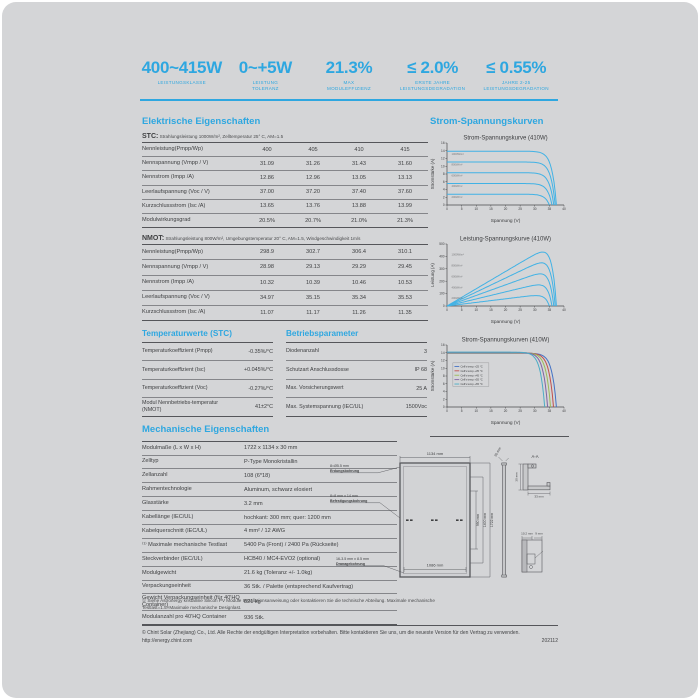 This screenshot has width=700, height=700. Describe the element at coordinates (269, 574) in the screenshot. I see `table-row: Modulgewicht 21.6 kg (Toleranz +/- 1.0kg)` at that location.